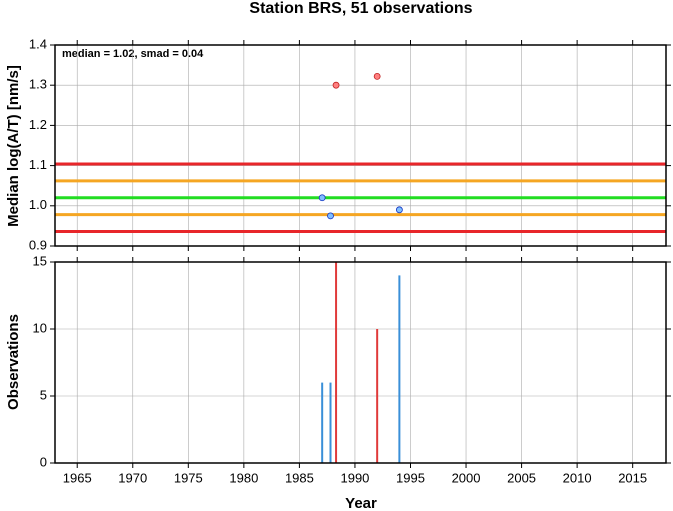 This screenshot has height=511, width=673. Describe the element at coordinates (43, 461) in the screenshot. I see `y-tick-label: 0` at that location.